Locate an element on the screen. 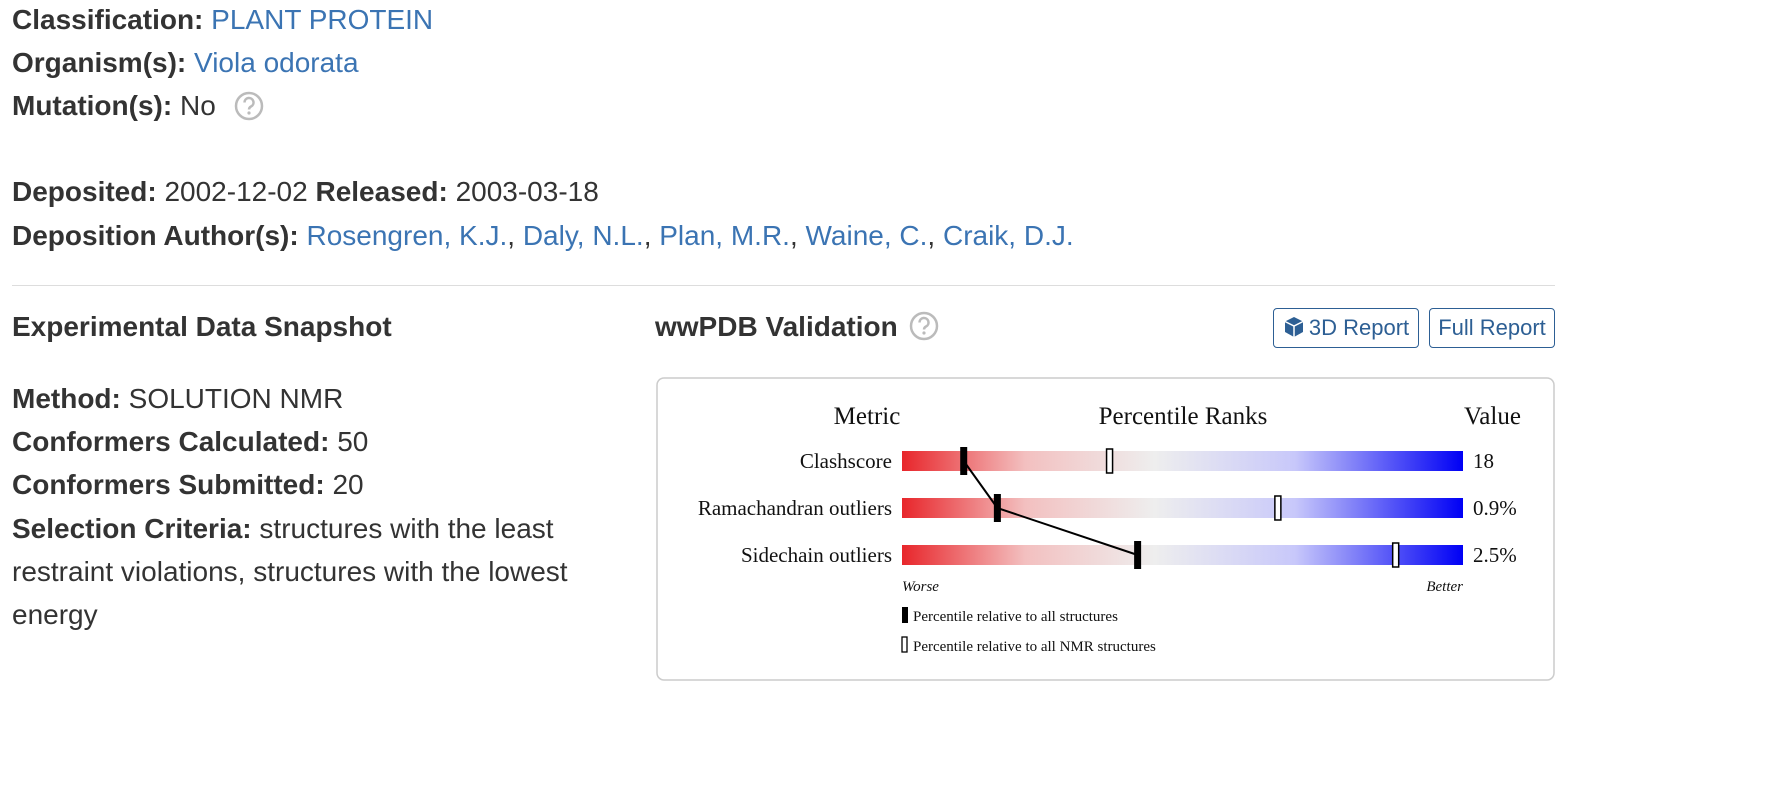  metric-name: Sidechain outliers is located at coordinates (816, 555).